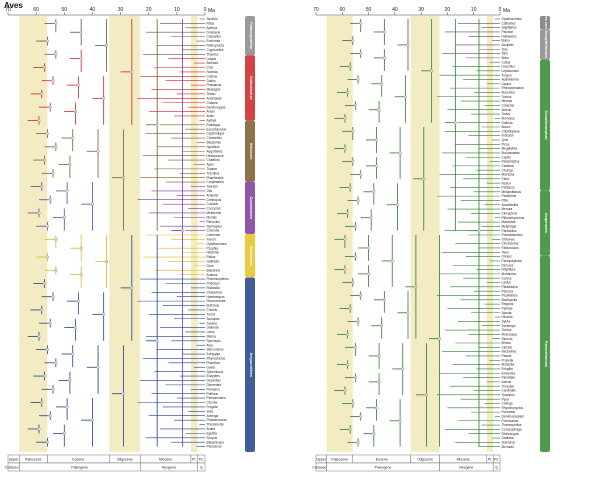 Image resolution: width=600 pixels, height=481 pixels. I want to click on taxon-label: Syrrhaptes, so click(215, 226).